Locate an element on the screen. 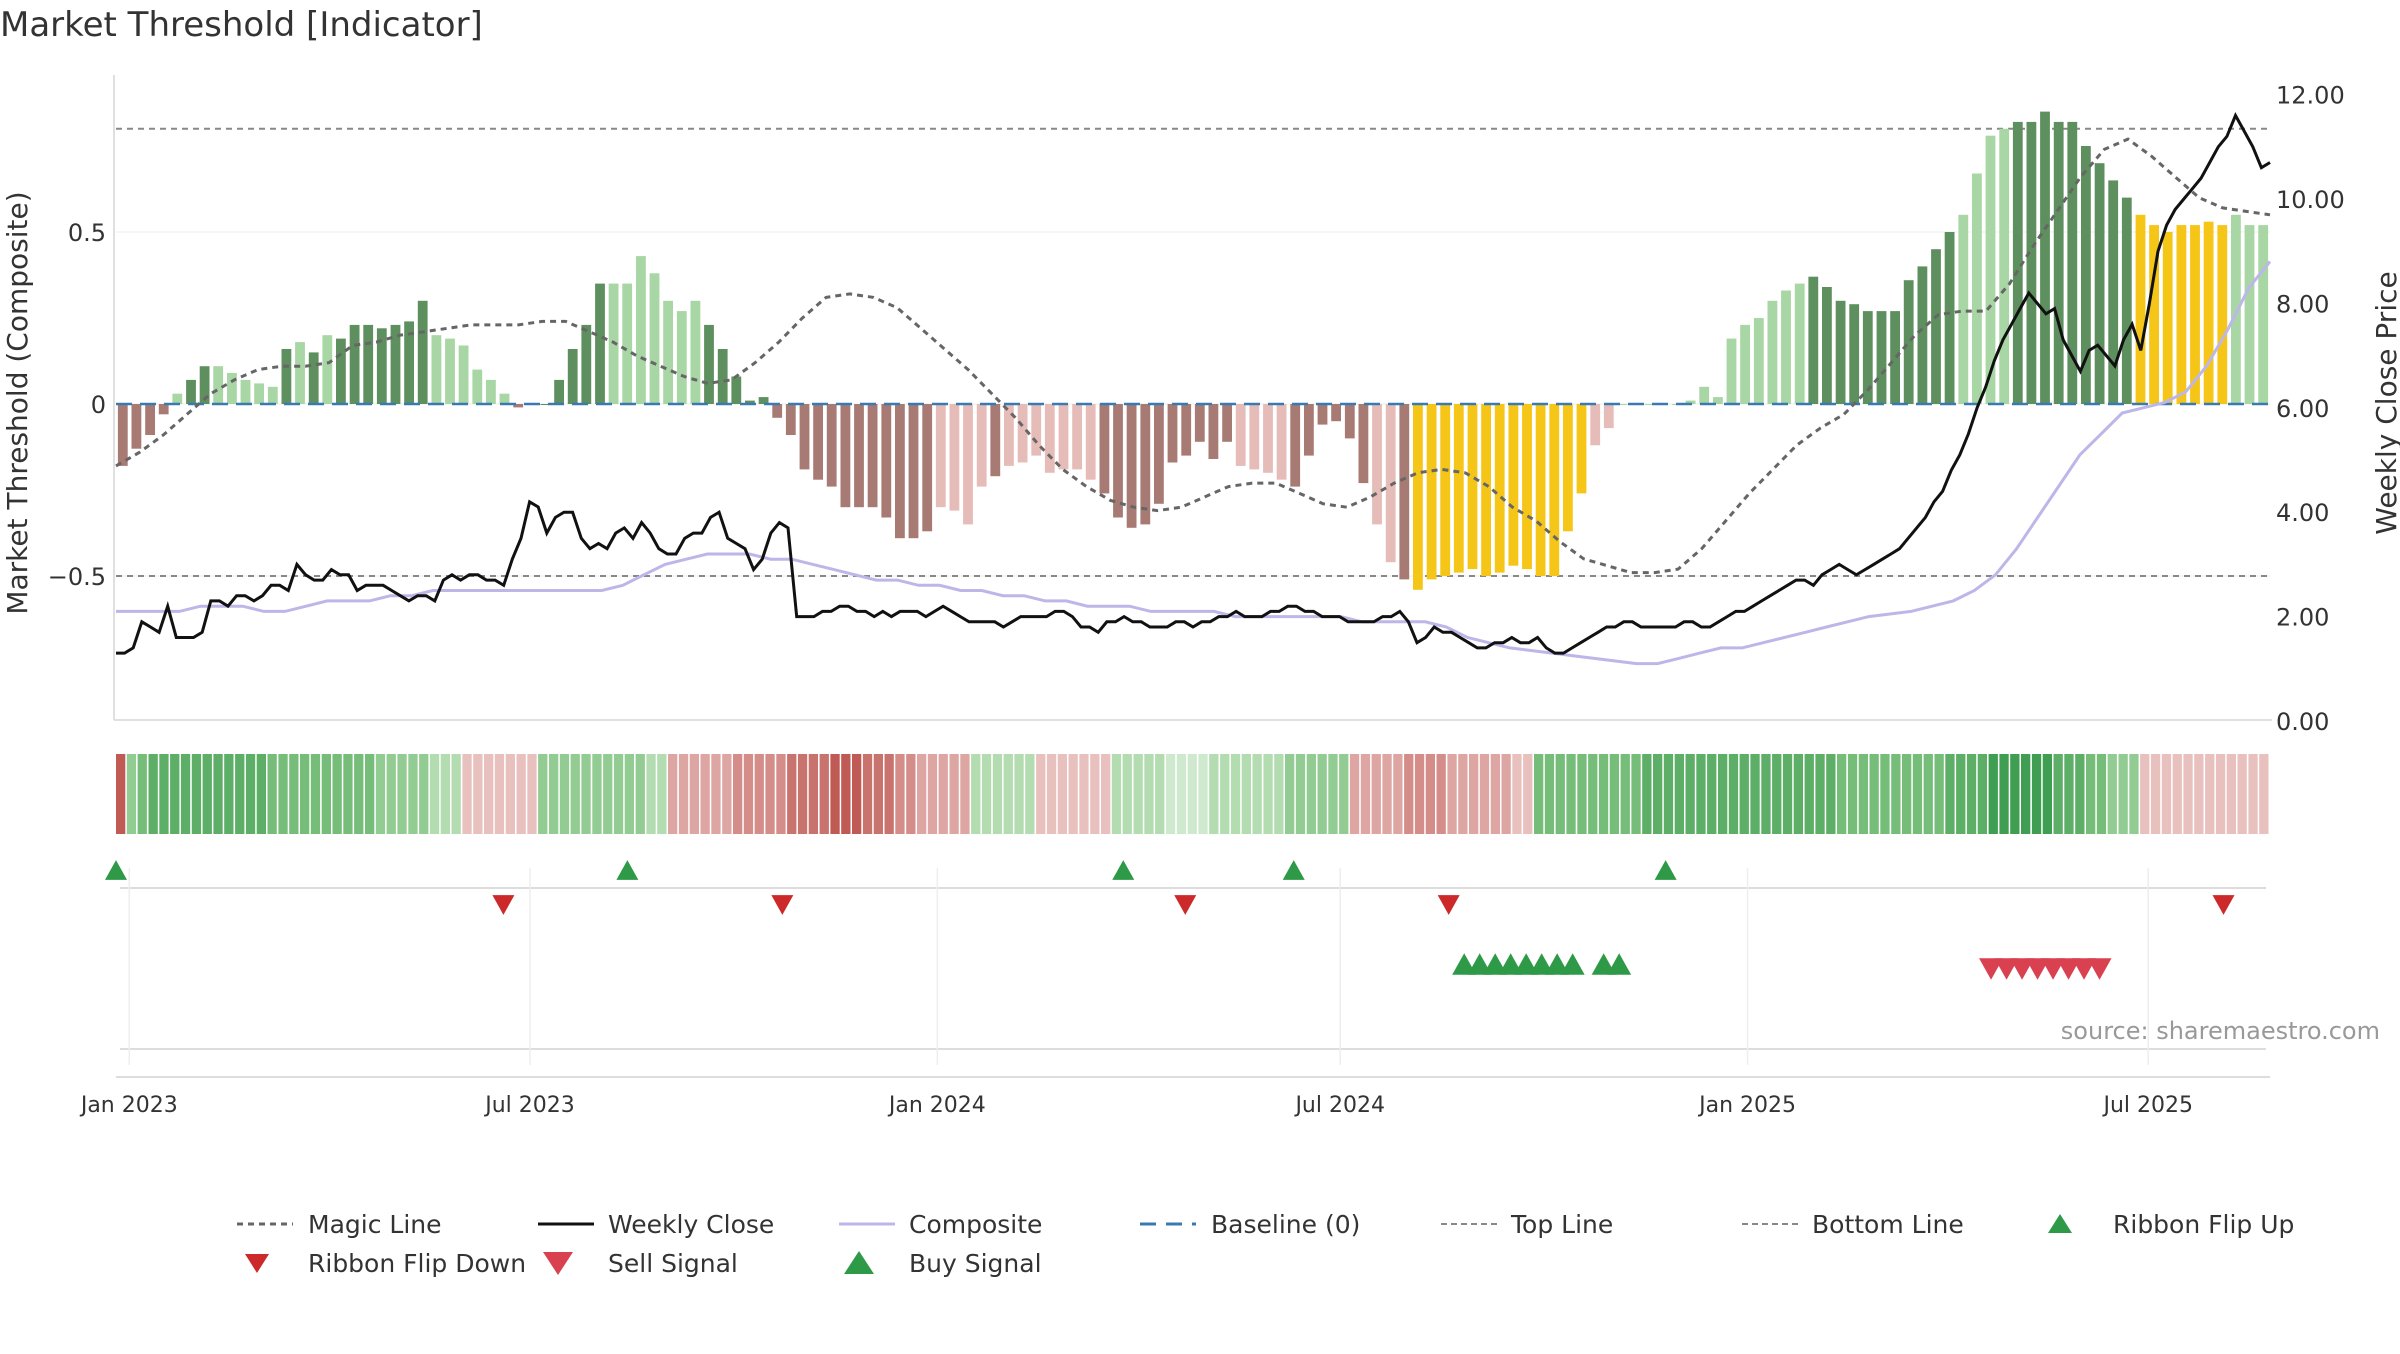  x-tick-label: Jul 2025 is located at coordinates (2147, 1105).